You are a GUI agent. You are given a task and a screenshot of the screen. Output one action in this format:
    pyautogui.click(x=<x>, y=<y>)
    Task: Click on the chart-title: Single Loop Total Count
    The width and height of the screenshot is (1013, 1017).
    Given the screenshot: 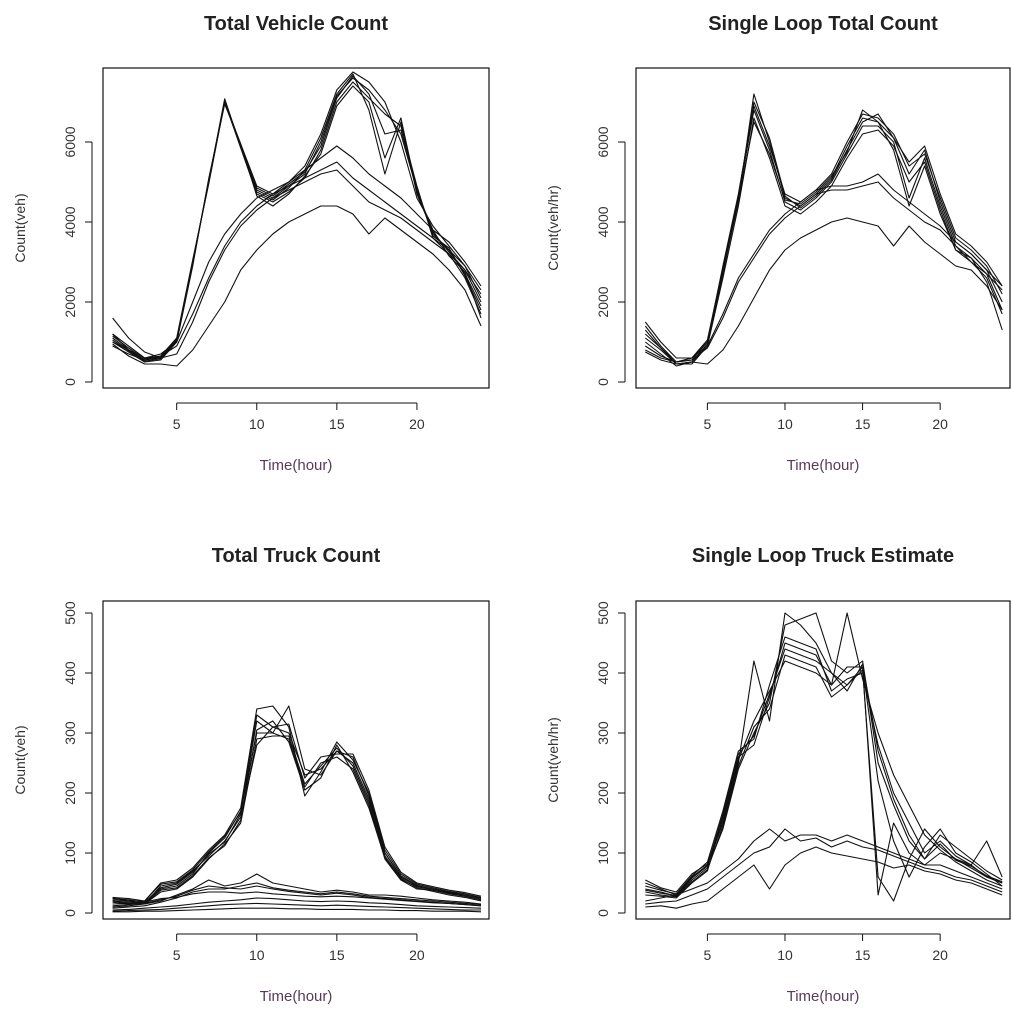 What is the action you would take?
    pyautogui.click(x=823, y=24)
    